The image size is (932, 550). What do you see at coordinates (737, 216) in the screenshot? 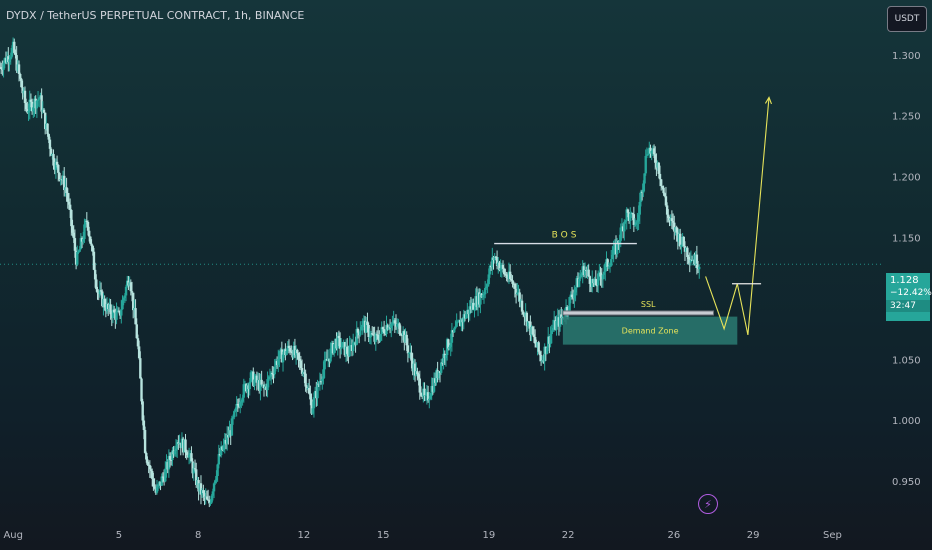
I see `projection-path` at bounding box center [737, 216].